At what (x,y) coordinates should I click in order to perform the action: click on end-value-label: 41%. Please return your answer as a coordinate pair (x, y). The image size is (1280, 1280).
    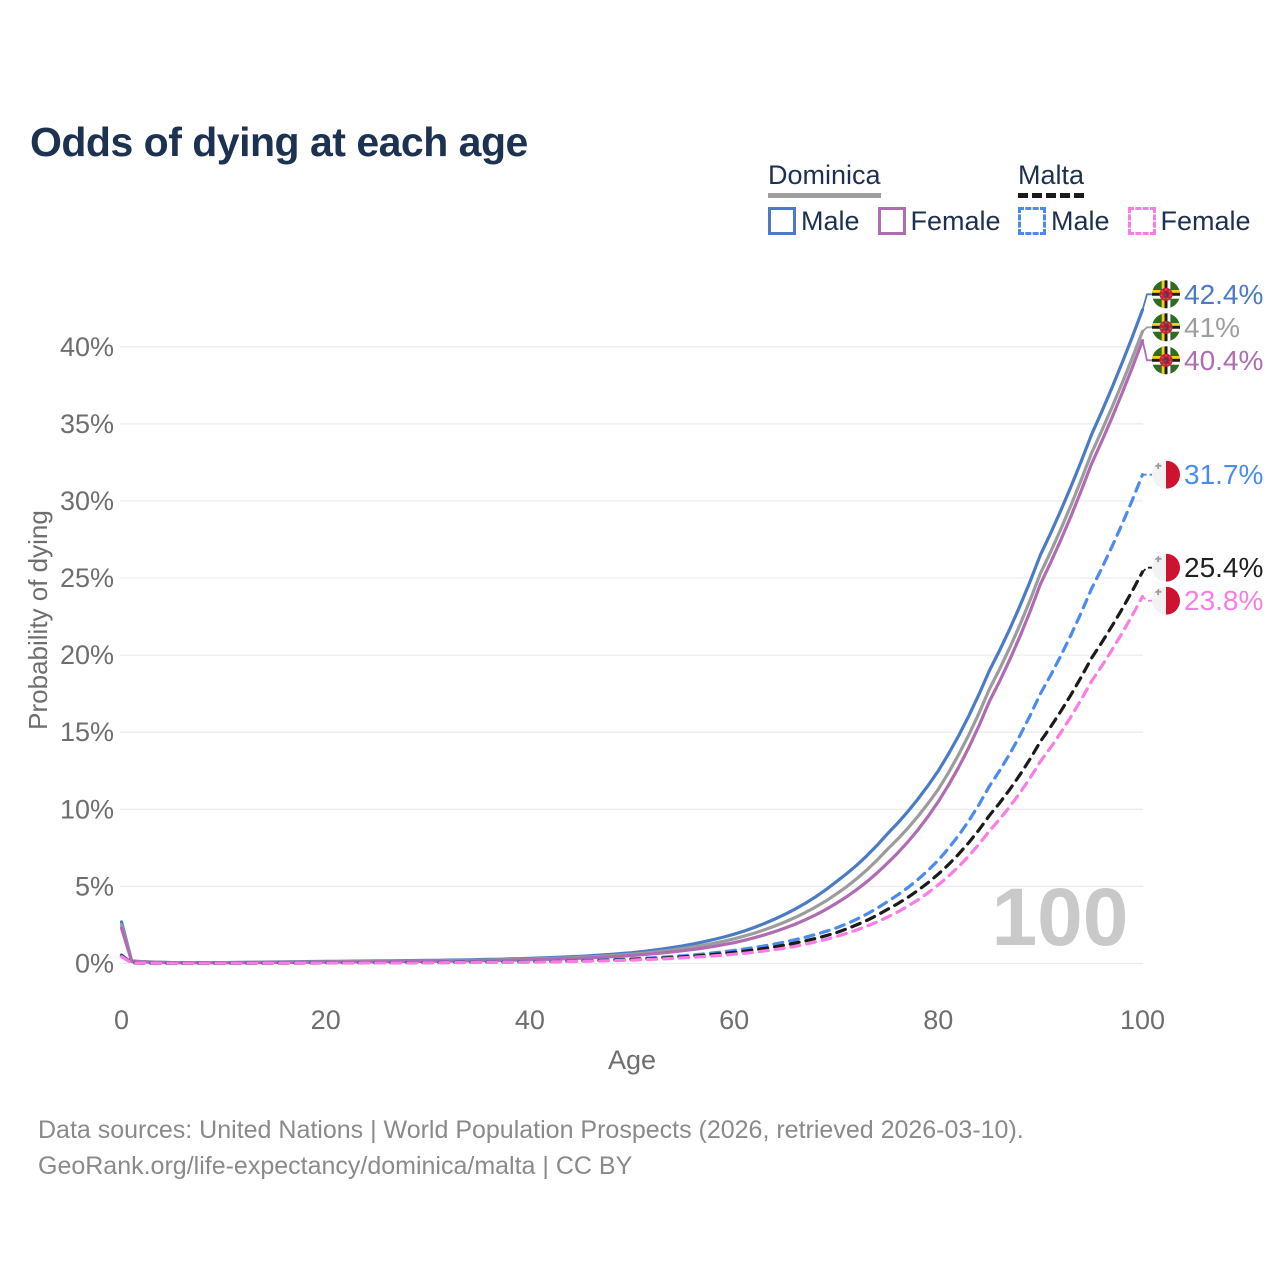
    Looking at the image, I should click on (1212, 327).